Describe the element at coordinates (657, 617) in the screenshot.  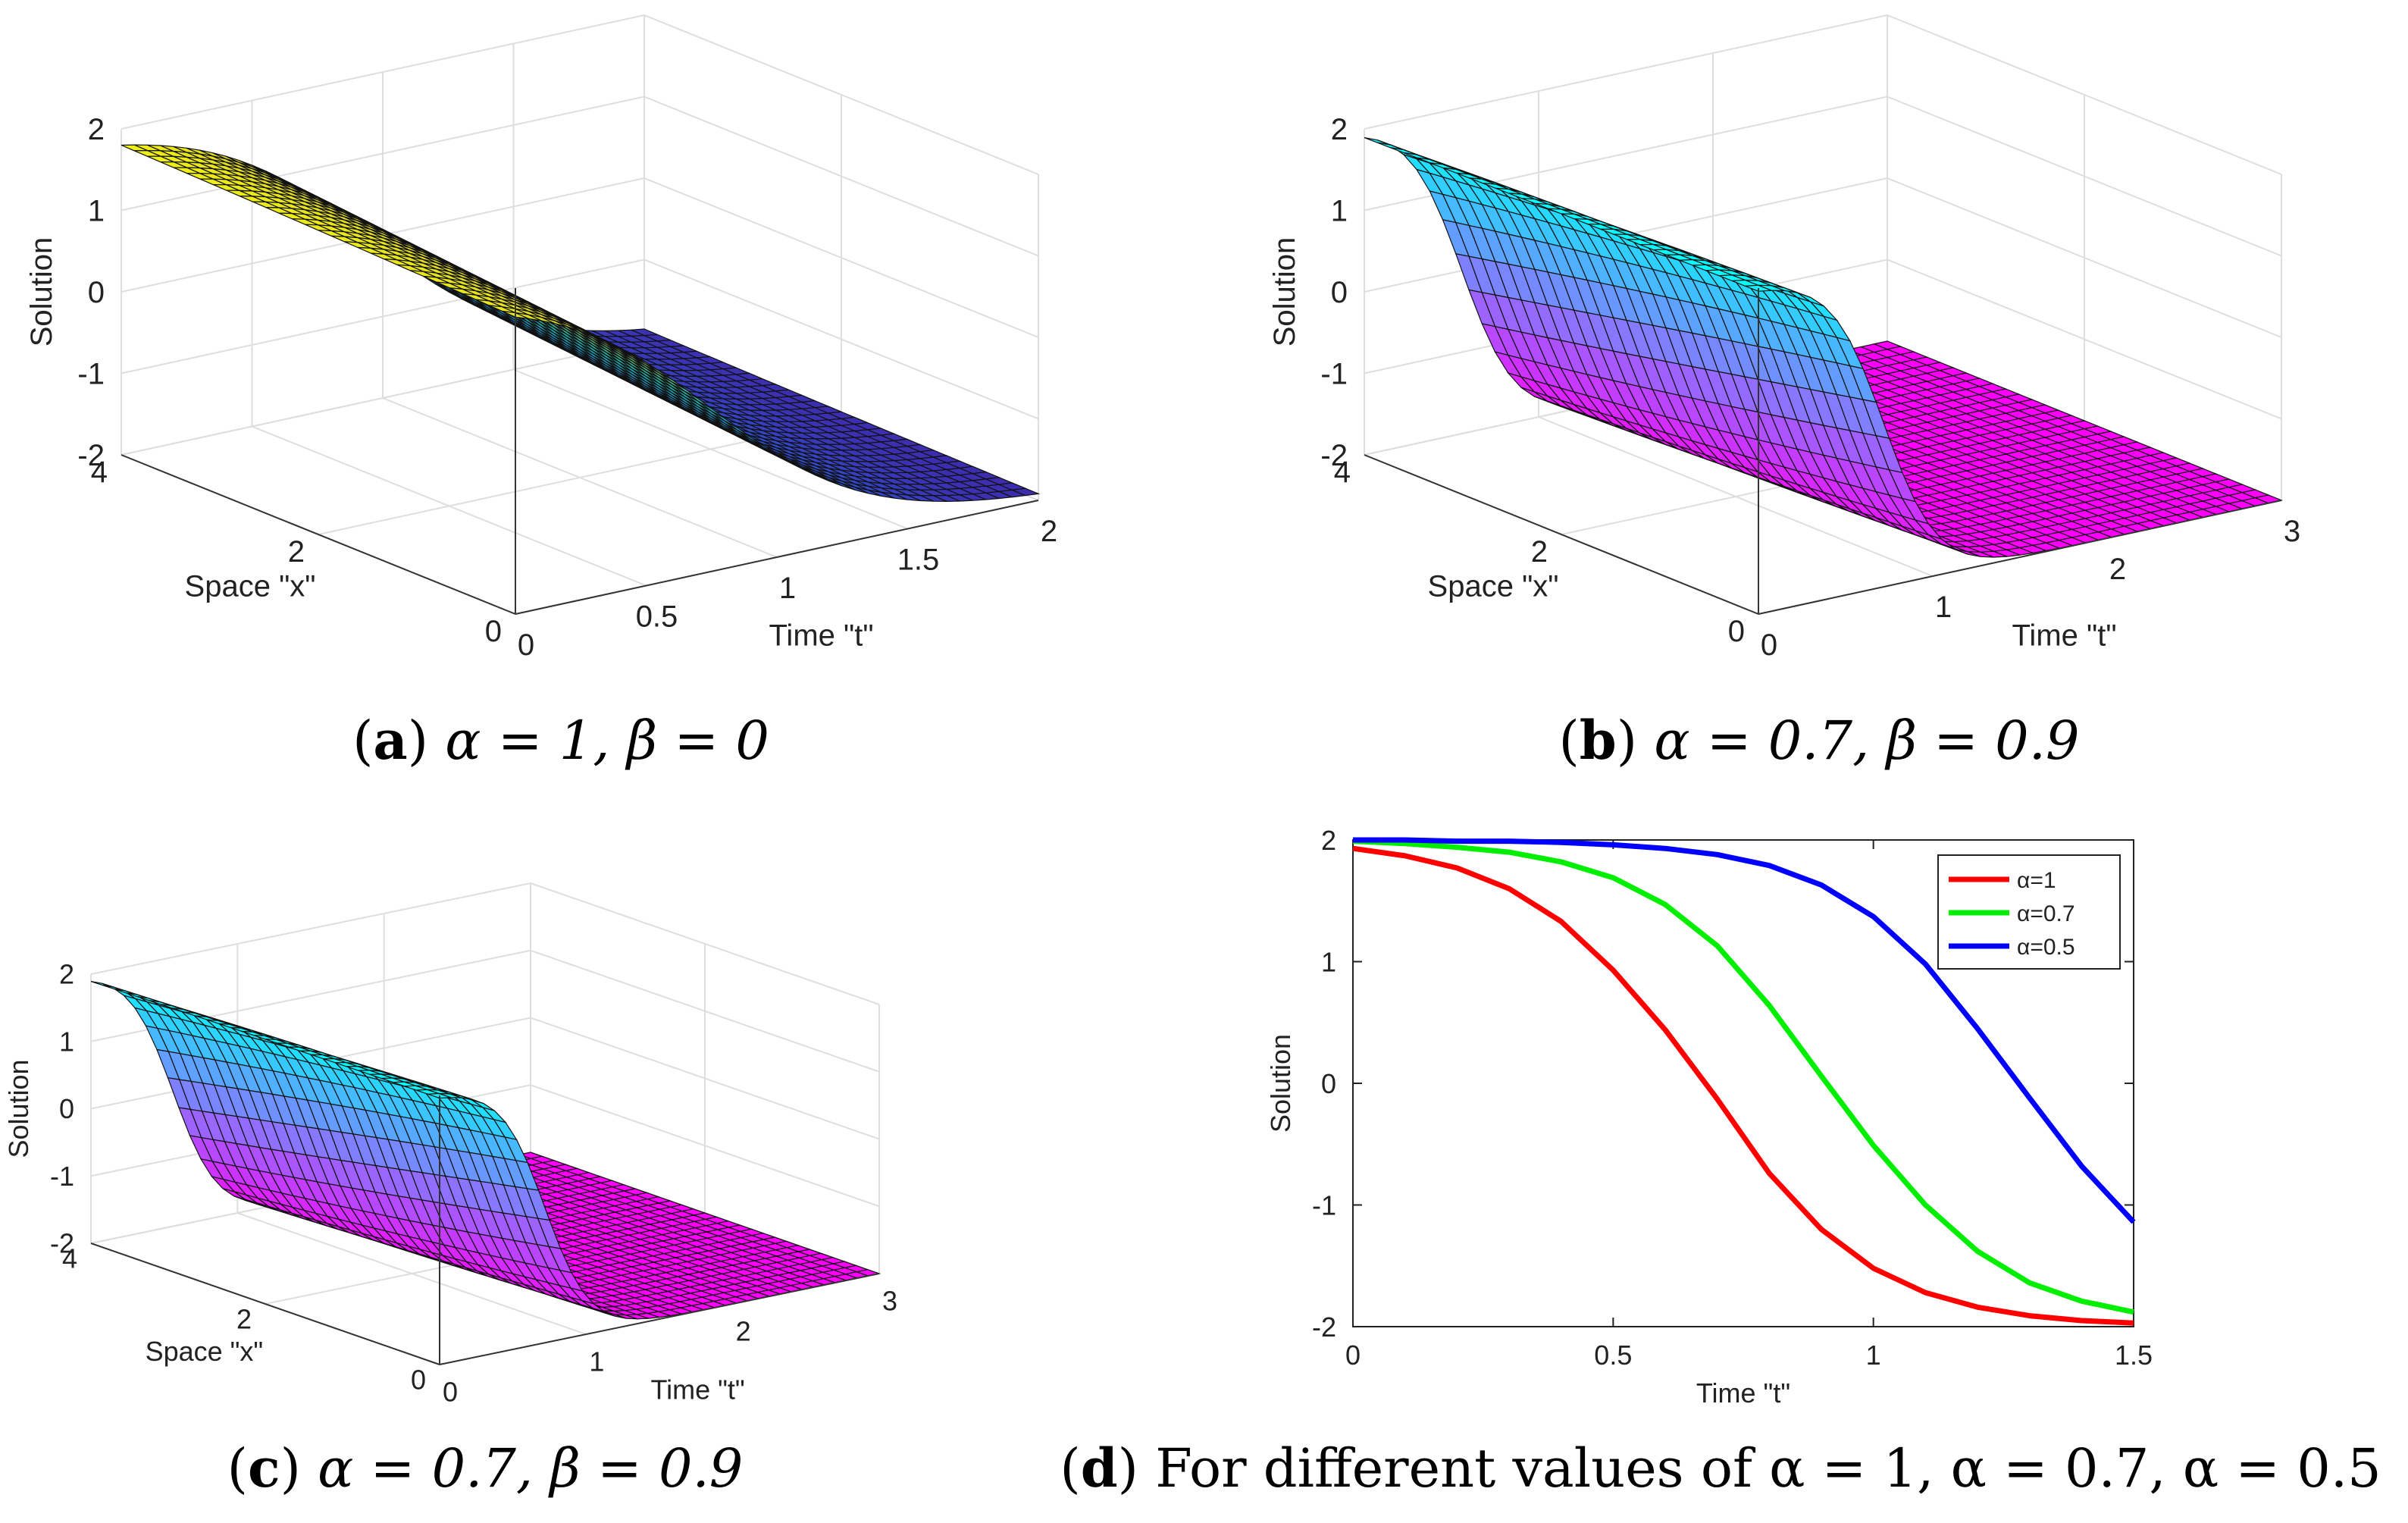
I see `t-tick-label: 0.5` at that location.